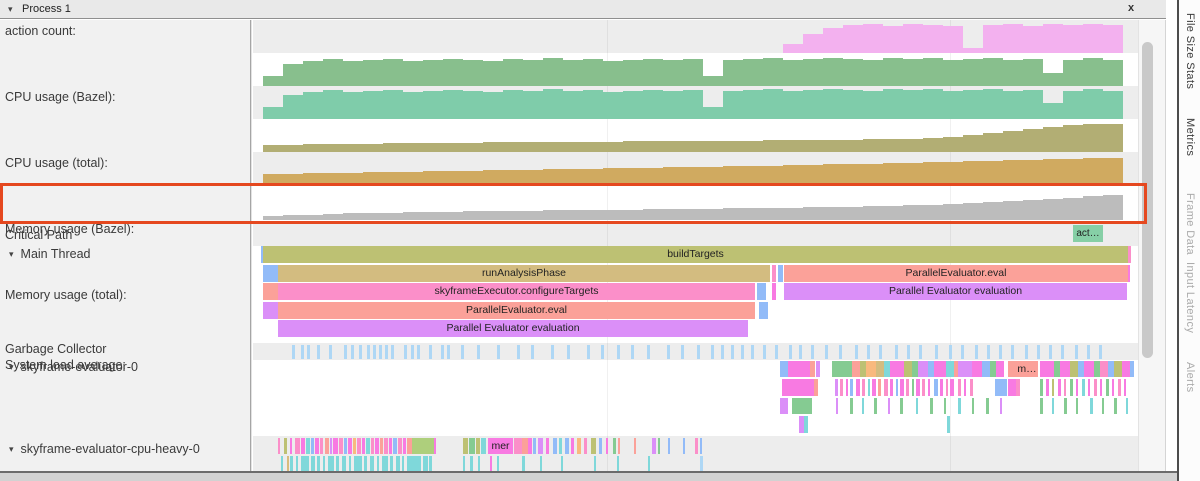 The height and width of the screenshot is (481, 1200). I want to click on track-label-skyframe-evaluator-0: ▾ skyframe-evaluator-0, so click(73, 367).